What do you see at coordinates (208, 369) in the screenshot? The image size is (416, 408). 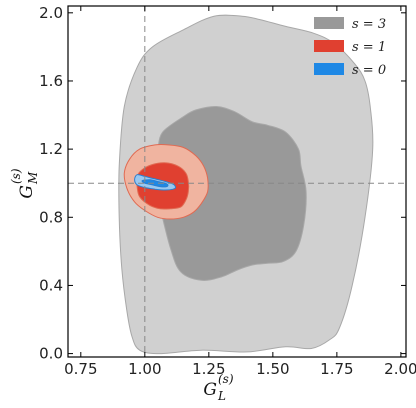 I see `x-tick-label: 1.25` at bounding box center [208, 369].